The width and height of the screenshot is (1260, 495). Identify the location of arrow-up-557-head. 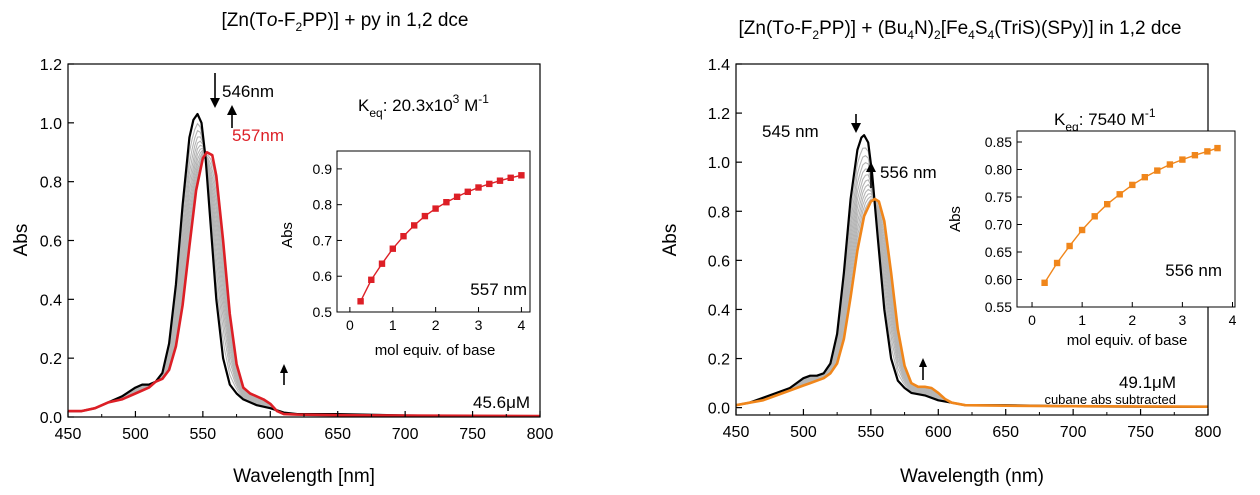
(232, 110).